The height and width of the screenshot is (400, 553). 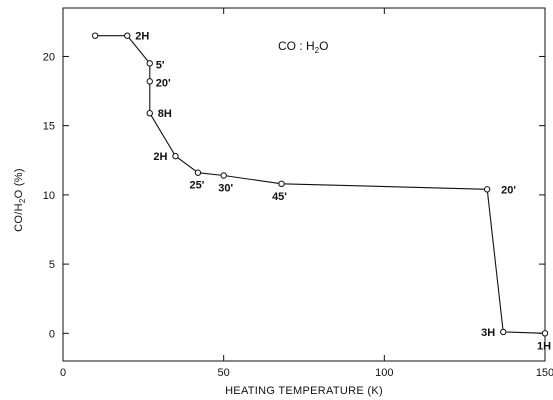 I want to click on point-label: 8H, so click(x=165, y=114).